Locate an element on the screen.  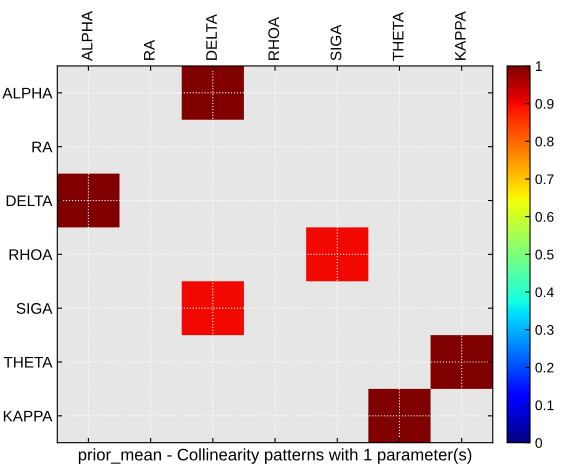
x-tick-label: SIGA is located at coordinates (336, 42).